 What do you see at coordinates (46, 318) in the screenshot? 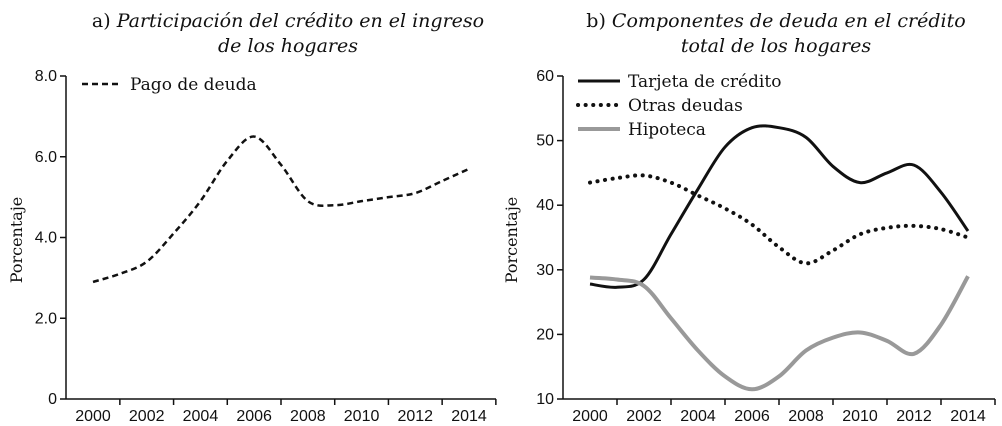
I see `panel-a-y-tick-label: 2.0` at bounding box center [46, 318].